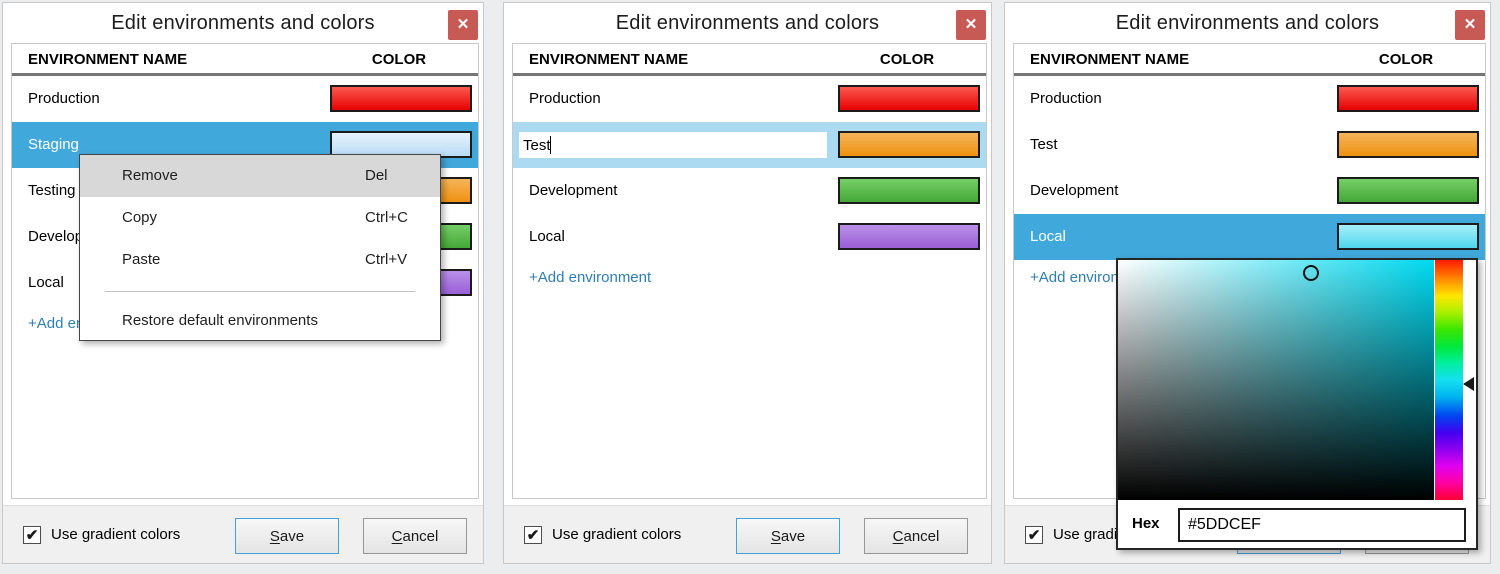 This screenshot has height=574, width=1500. I want to click on add-environment-link: +Add environment, so click(590, 277).